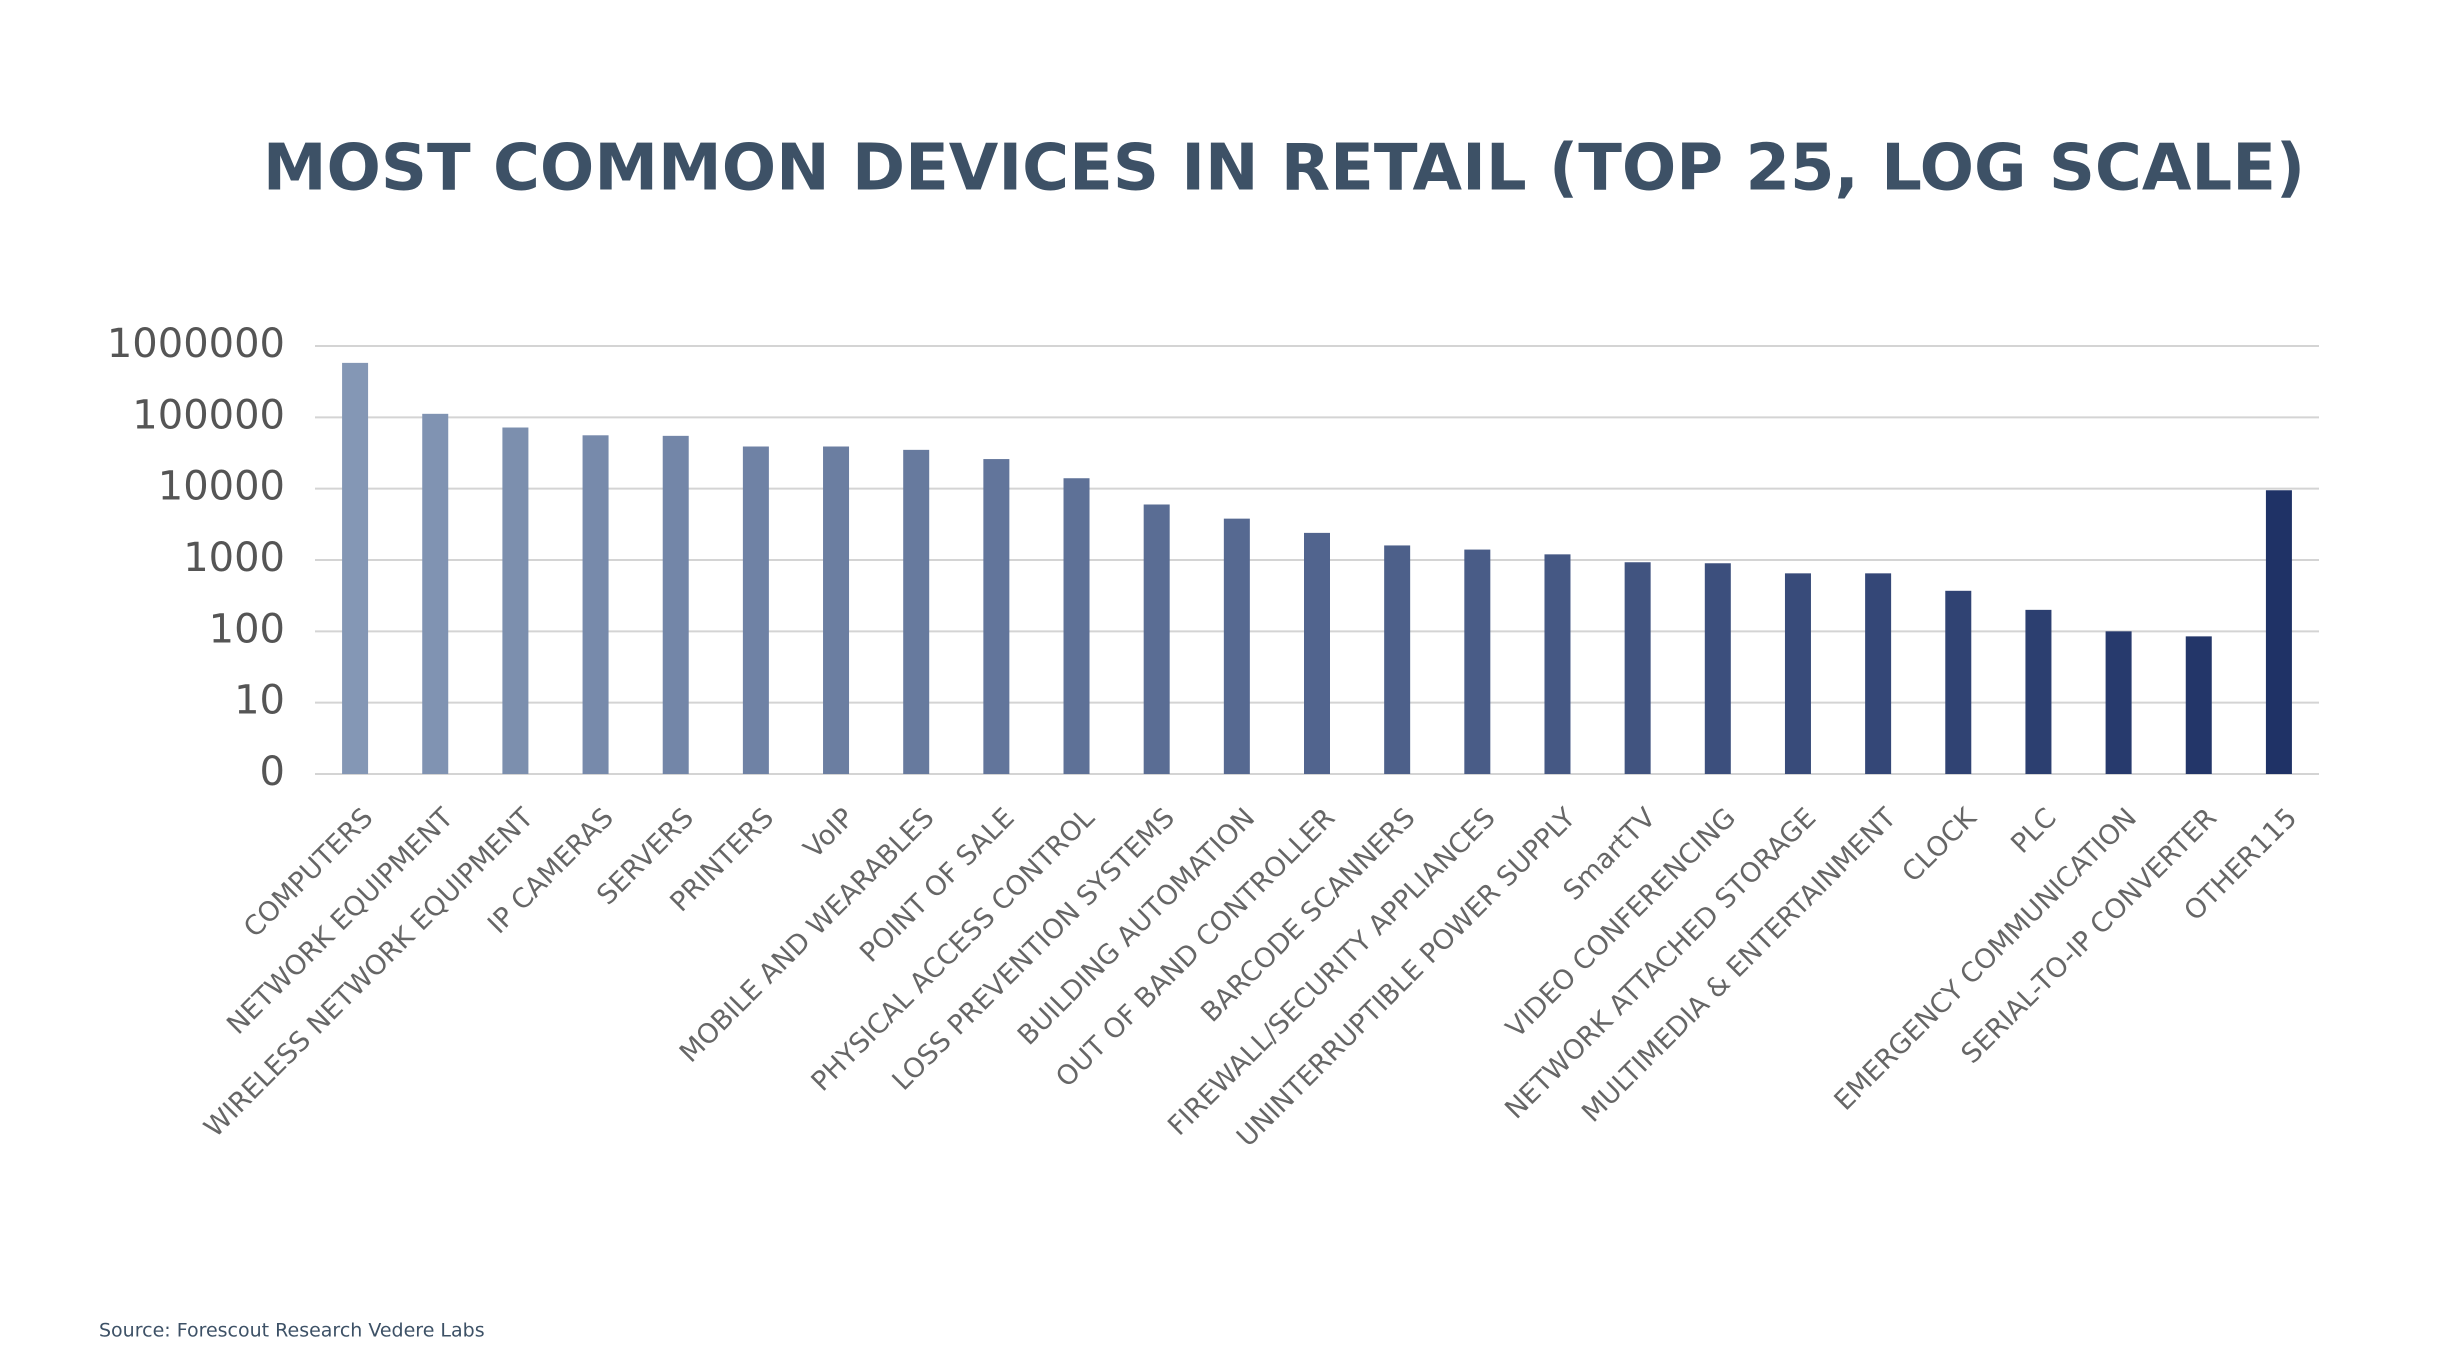 The height and width of the screenshot is (1371, 2442). I want to click on x-tick-label: WIRELESS NETWORK EQUIPMENT, so click(369, 973).